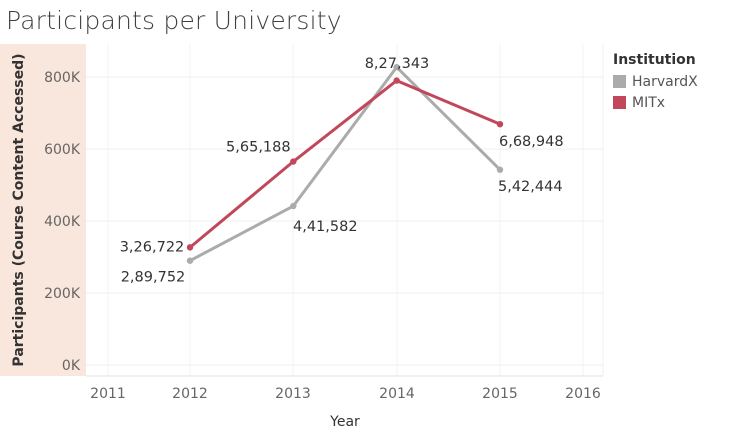 The width and height of the screenshot is (752, 438). I want to click on legend-swatch-harvardx, so click(619, 81).